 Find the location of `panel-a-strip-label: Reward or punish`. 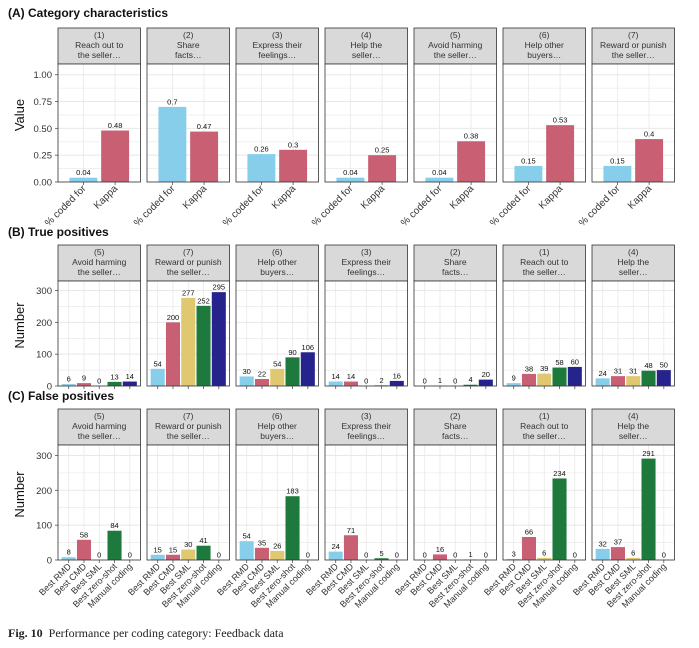

panel-a-strip-label: Reward or punish is located at coordinates (633, 45).